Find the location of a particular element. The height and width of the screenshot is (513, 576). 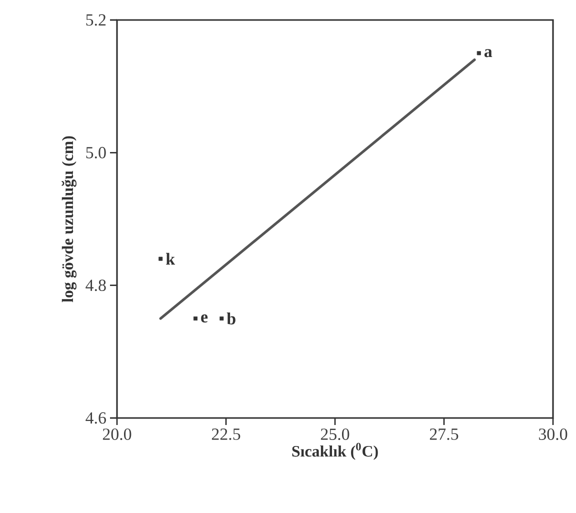

y-tick-label: 4.6 is located at coordinates (96, 418).